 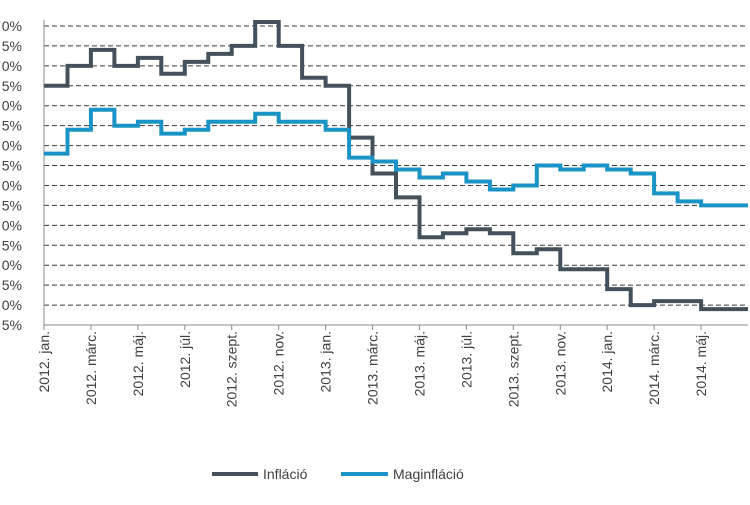 I want to click on x-tick-label: 2014. márc., so click(x=654, y=368).